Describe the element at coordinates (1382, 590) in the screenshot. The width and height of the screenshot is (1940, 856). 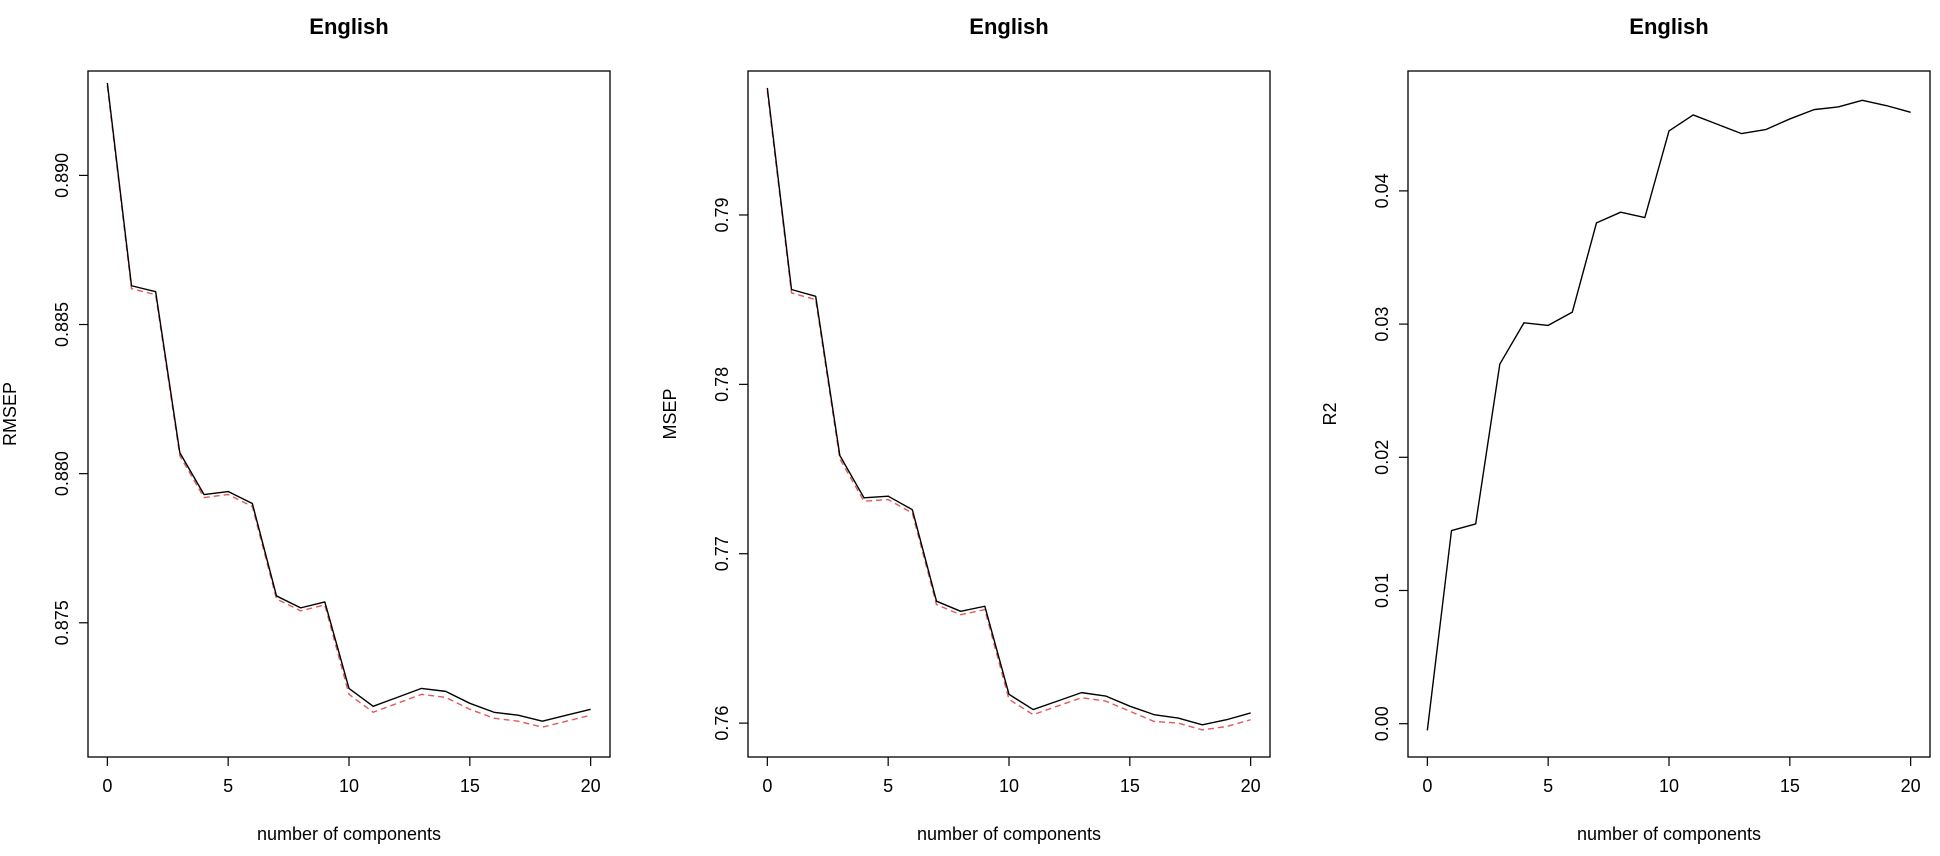
I see `y-tick-label: 0.01` at that location.